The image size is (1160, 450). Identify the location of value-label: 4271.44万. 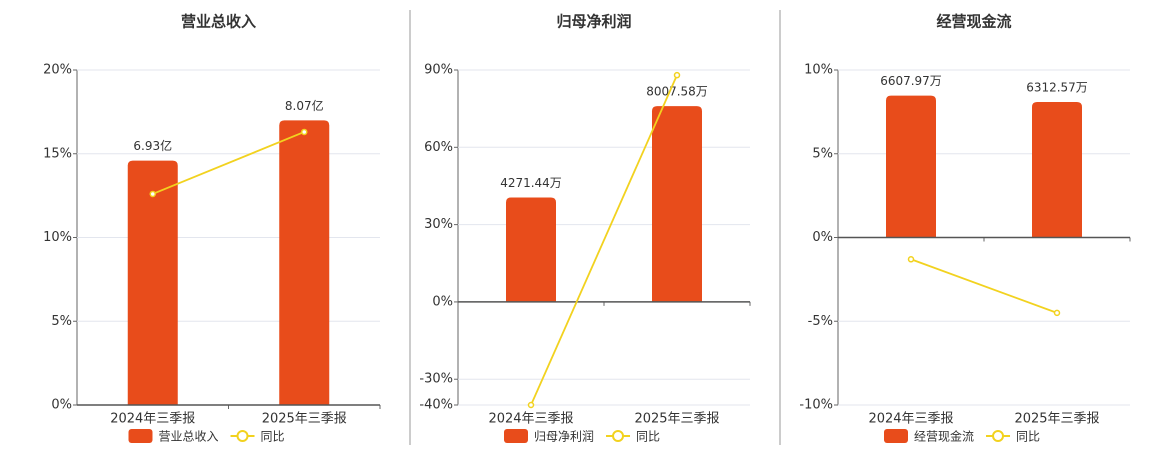
(531, 183).